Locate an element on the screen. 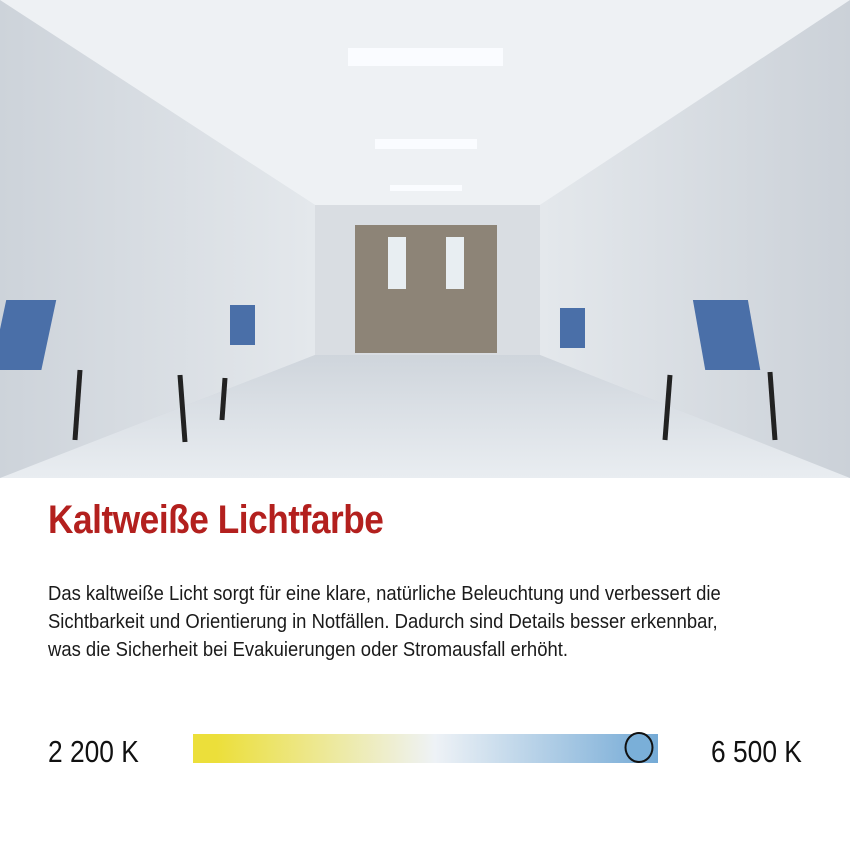 This screenshot has height=850, width=850. scale-max-label: 6 500 K is located at coordinates (756, 751).